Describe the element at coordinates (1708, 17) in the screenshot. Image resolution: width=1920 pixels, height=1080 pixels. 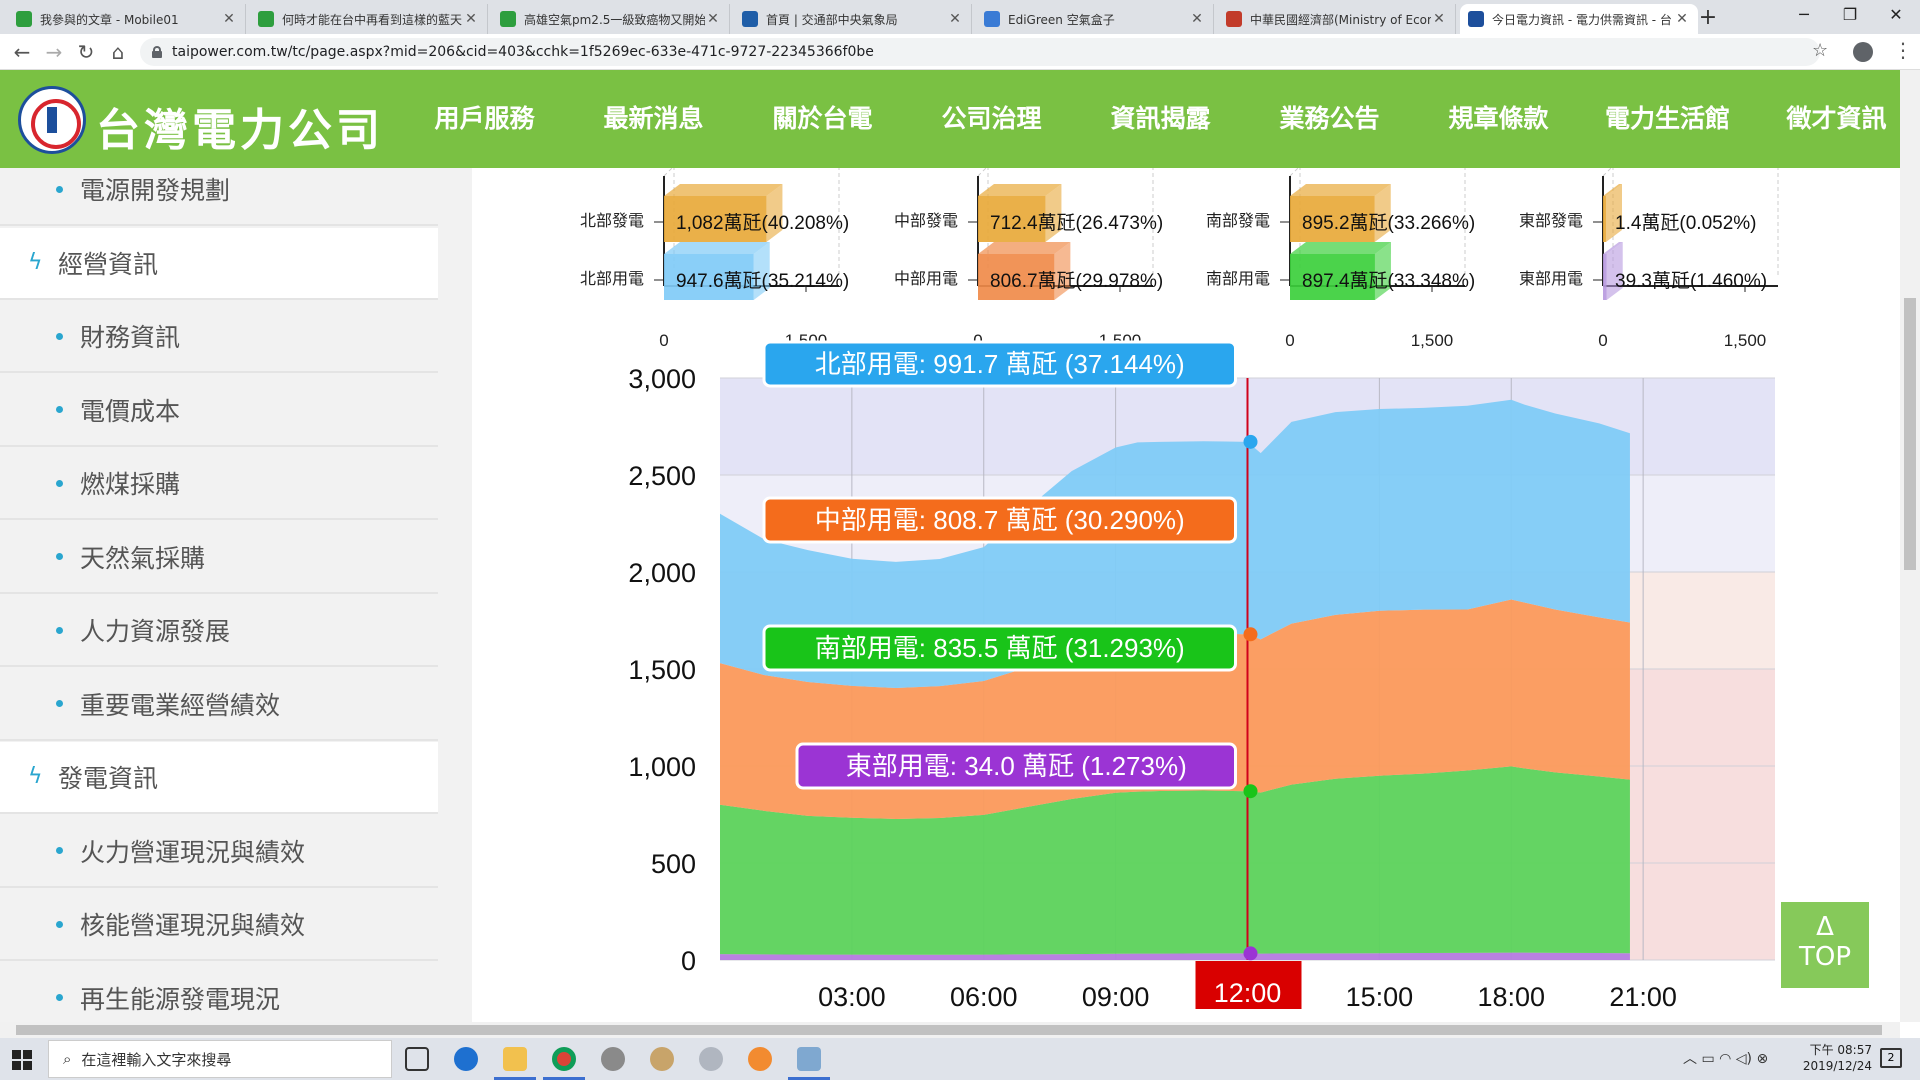
I see `new-tab-button: +` at that location.